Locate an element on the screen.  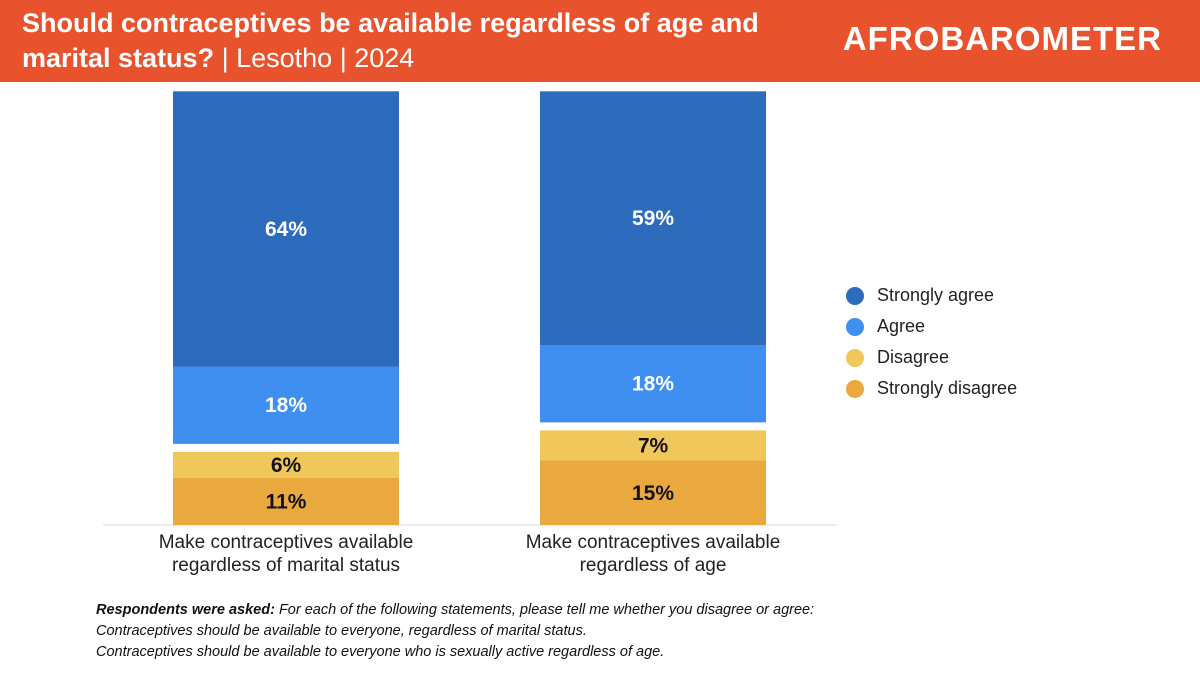
data-label-strongly-agree-1: 64% is located at coordinates (286, 229).